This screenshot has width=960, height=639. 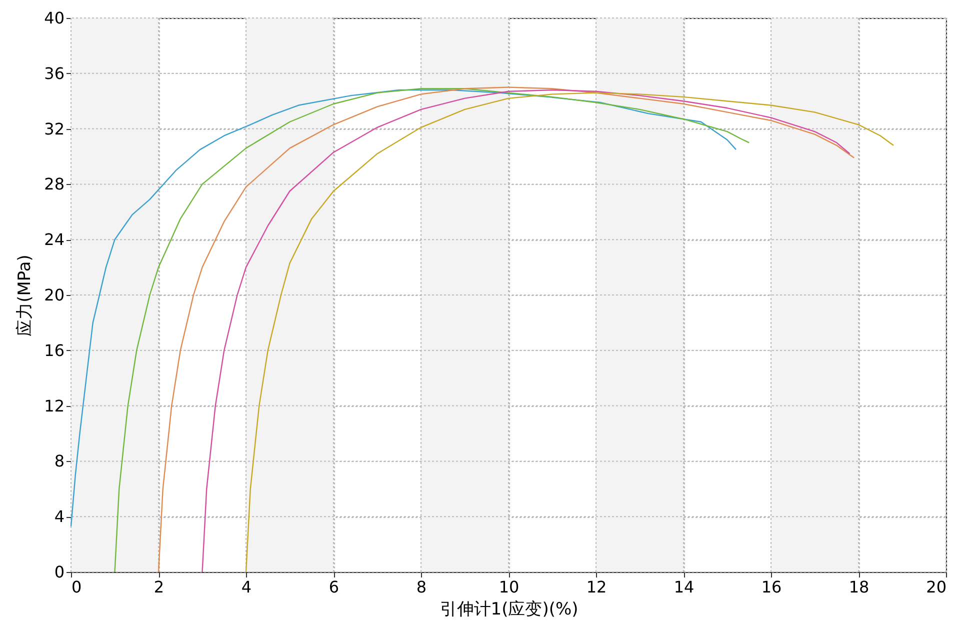 I want to click on x-tick-label: 2, so click(x=159, y=587).